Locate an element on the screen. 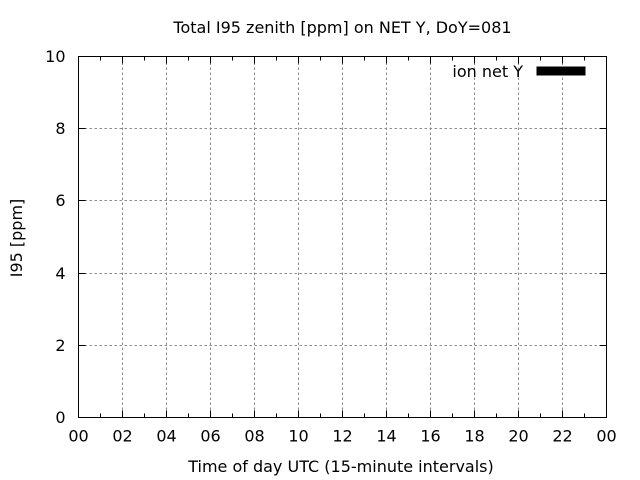  x-tick-label: 20 is located at coordinates (518, 436).